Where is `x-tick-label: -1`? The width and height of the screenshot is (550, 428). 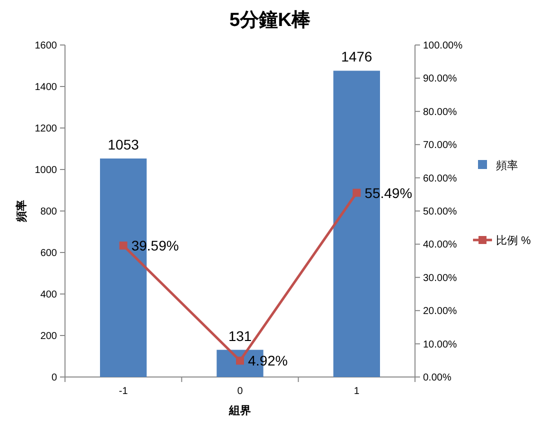 x-tick-label: -1 is located at coordinates (123, 391).